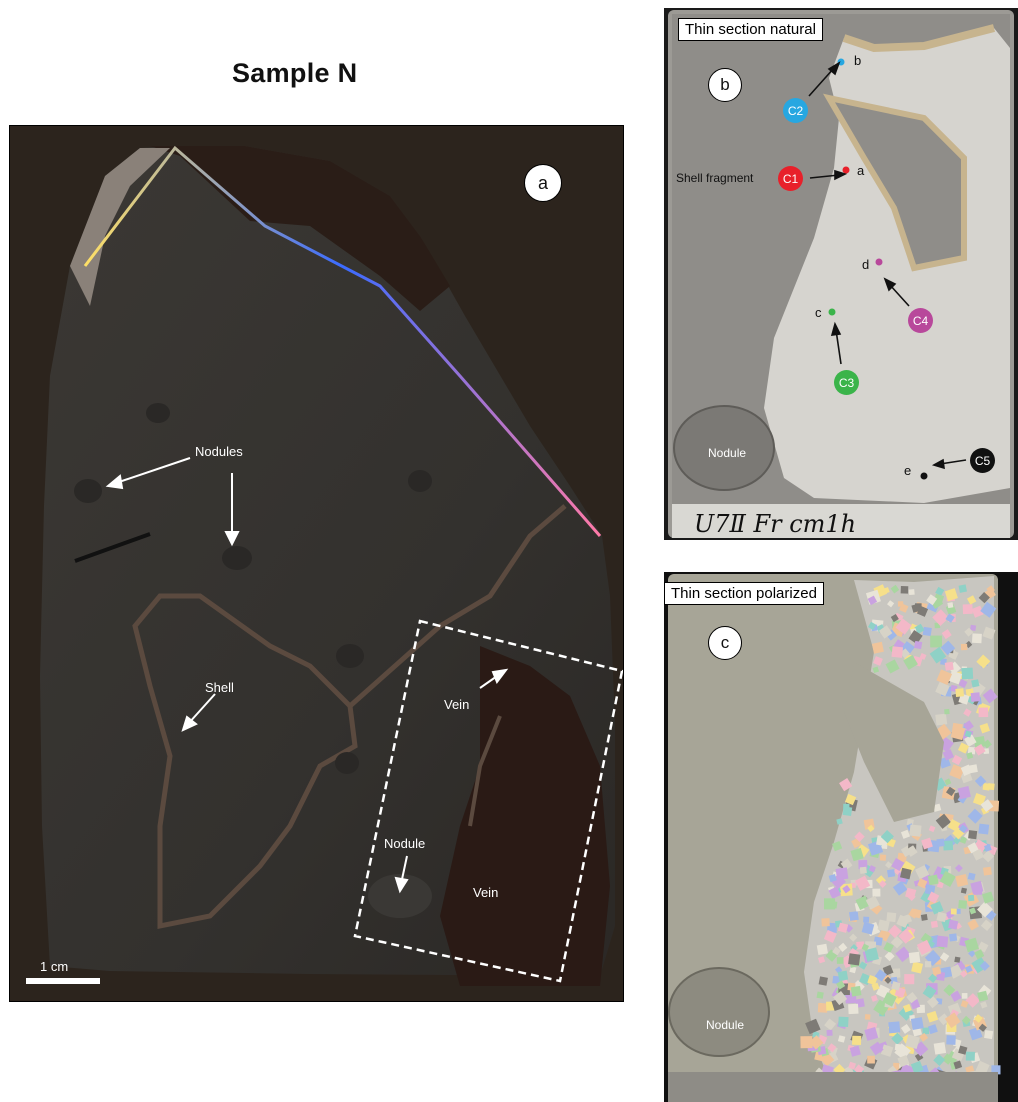 The height and width of the screenshot is (1102, 1018). What do you see at coordinates (63, 981) in the screenshot?
I see `scale-bar` at bounding box center [63, 981].